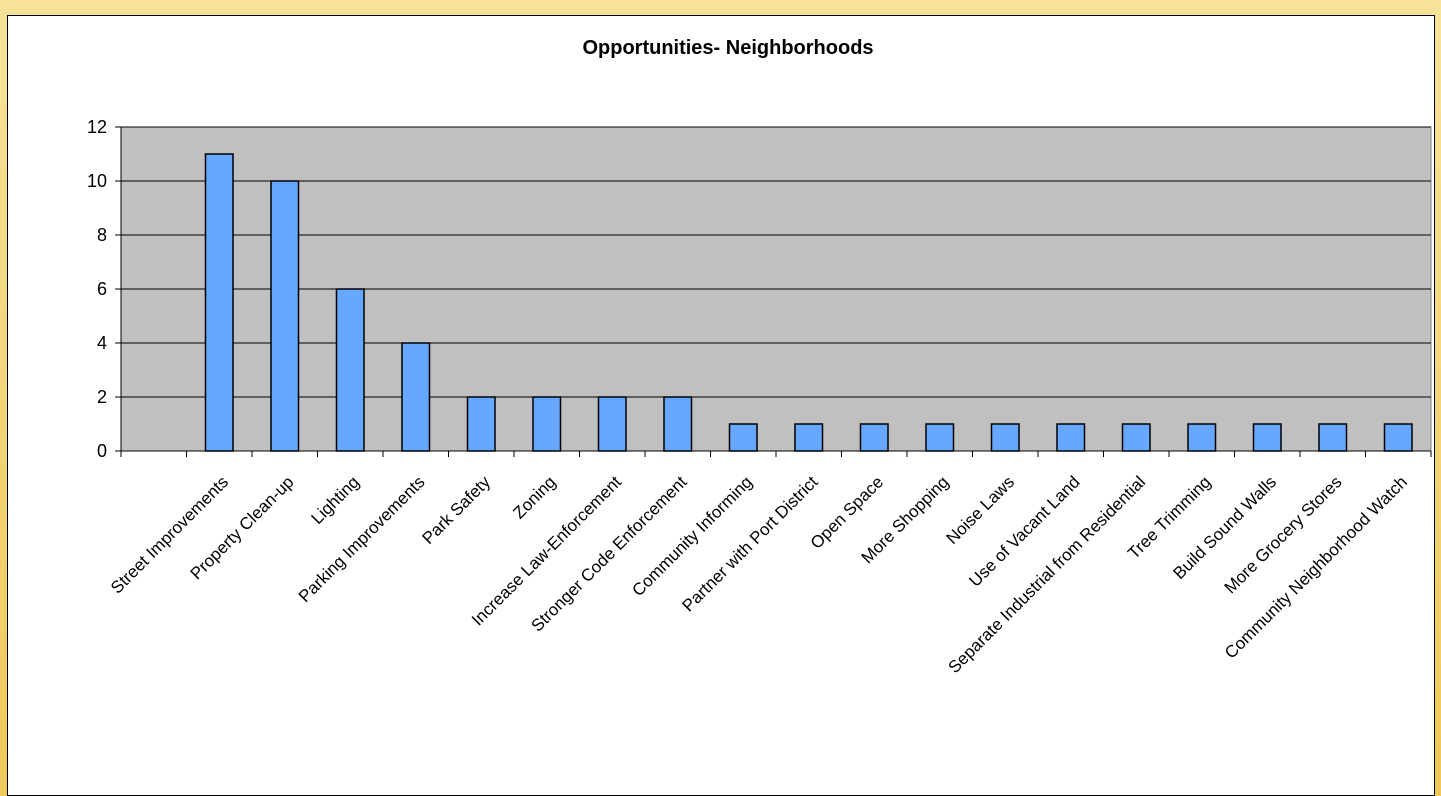 The height and width of the screenshot is (796, 1441). Describe the element at coordinates (1024, 531) in the screenshot. I see `x-category-label: Use of Vacant Land` at that location.